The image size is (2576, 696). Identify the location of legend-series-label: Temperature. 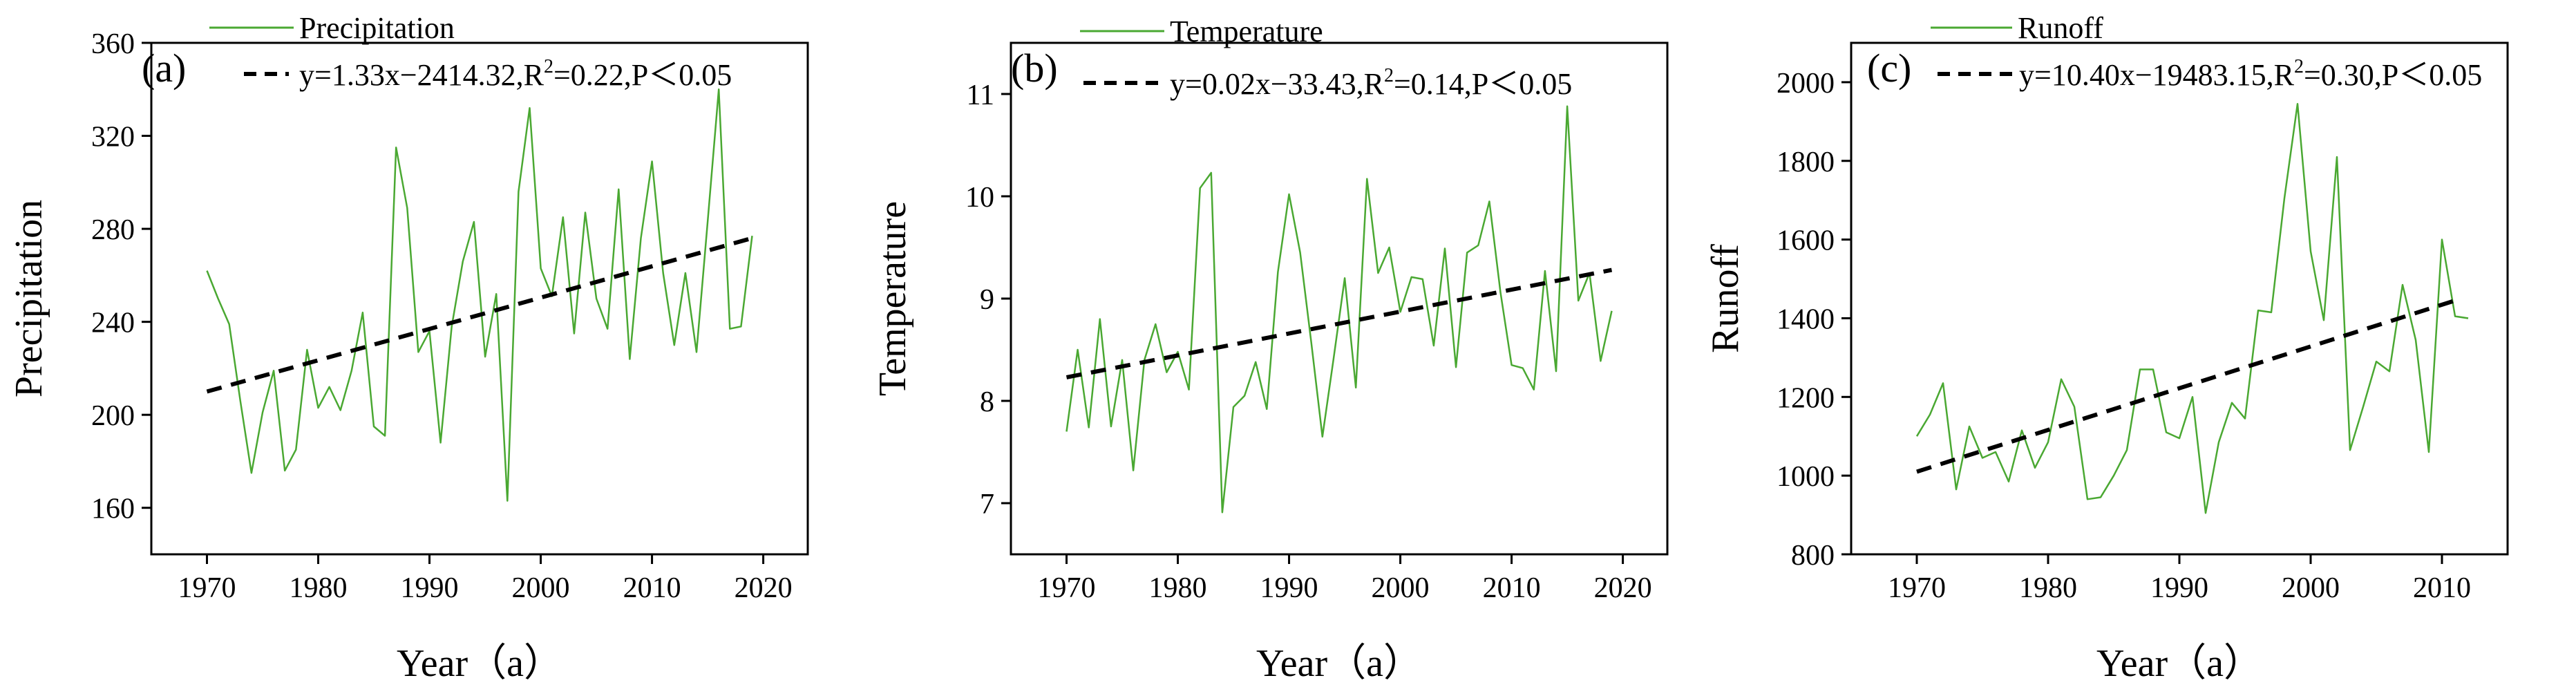
(1246, 31).